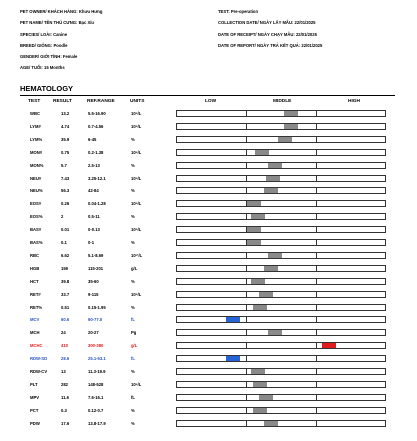 Image resolution: width=417 pixels, height=441 pixels. Describe the element at coordinates (36, 217) in the screenshot. I see `test-name: EOS%` at that location.